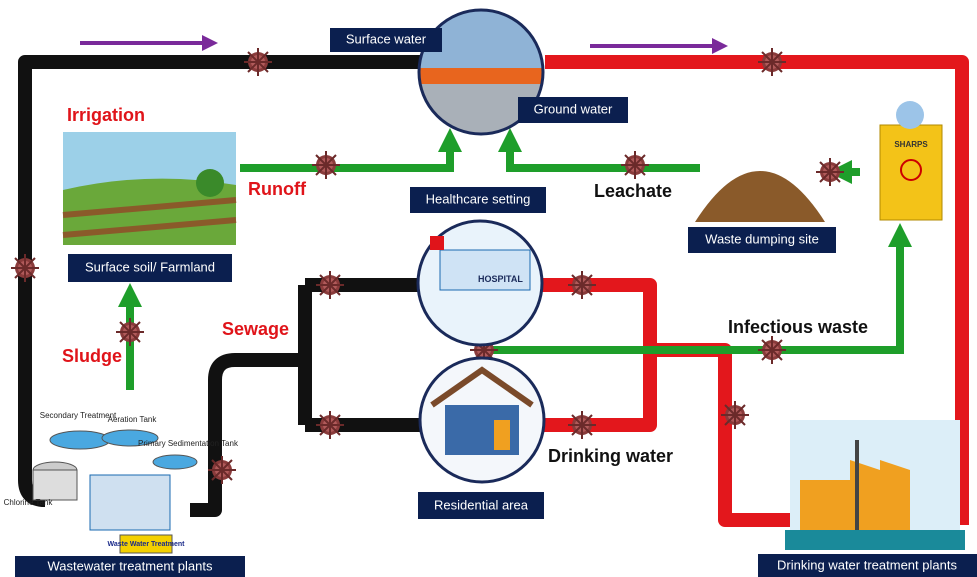  Describe the element at coordinates (149, 188) in the screenshot. I see `farmland-image` at that location.